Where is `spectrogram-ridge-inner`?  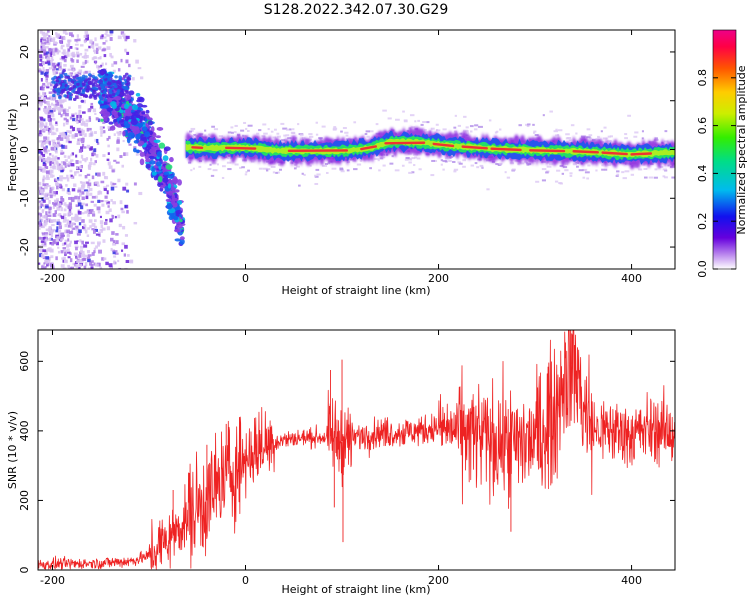 spectrogram-ridge-inner is located at coordinates (430, 148).